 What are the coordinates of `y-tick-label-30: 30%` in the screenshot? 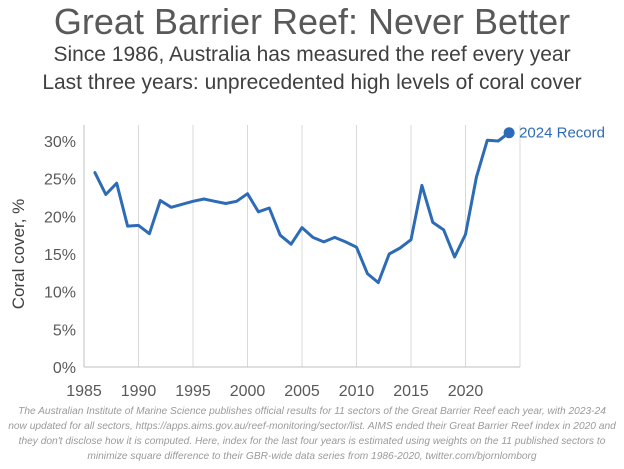 It's located at (60, 142).